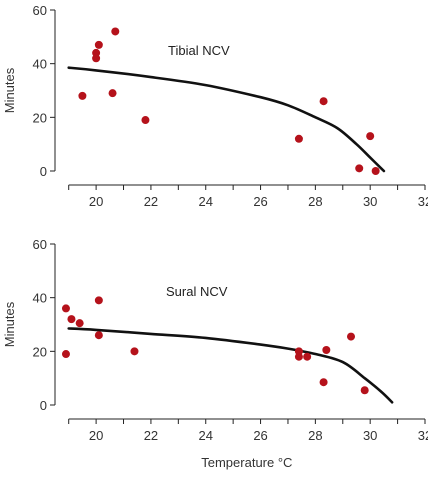 The height and width of the screenshot is (478, 428). Describe the element at coordinates (370, 435) in the screenshot. I see `sural-x-tick-label: 30` at that location.